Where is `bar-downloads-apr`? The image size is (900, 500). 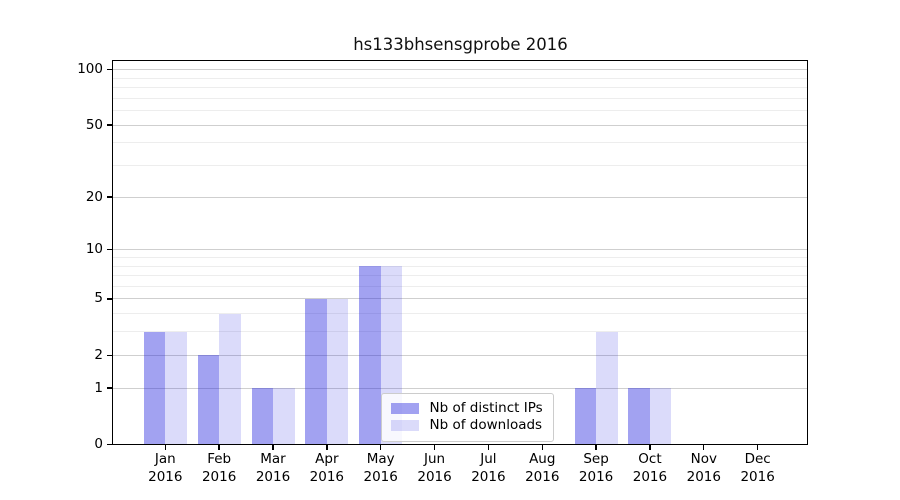
bar-downloads-apr is located at coordinates (337, 371).